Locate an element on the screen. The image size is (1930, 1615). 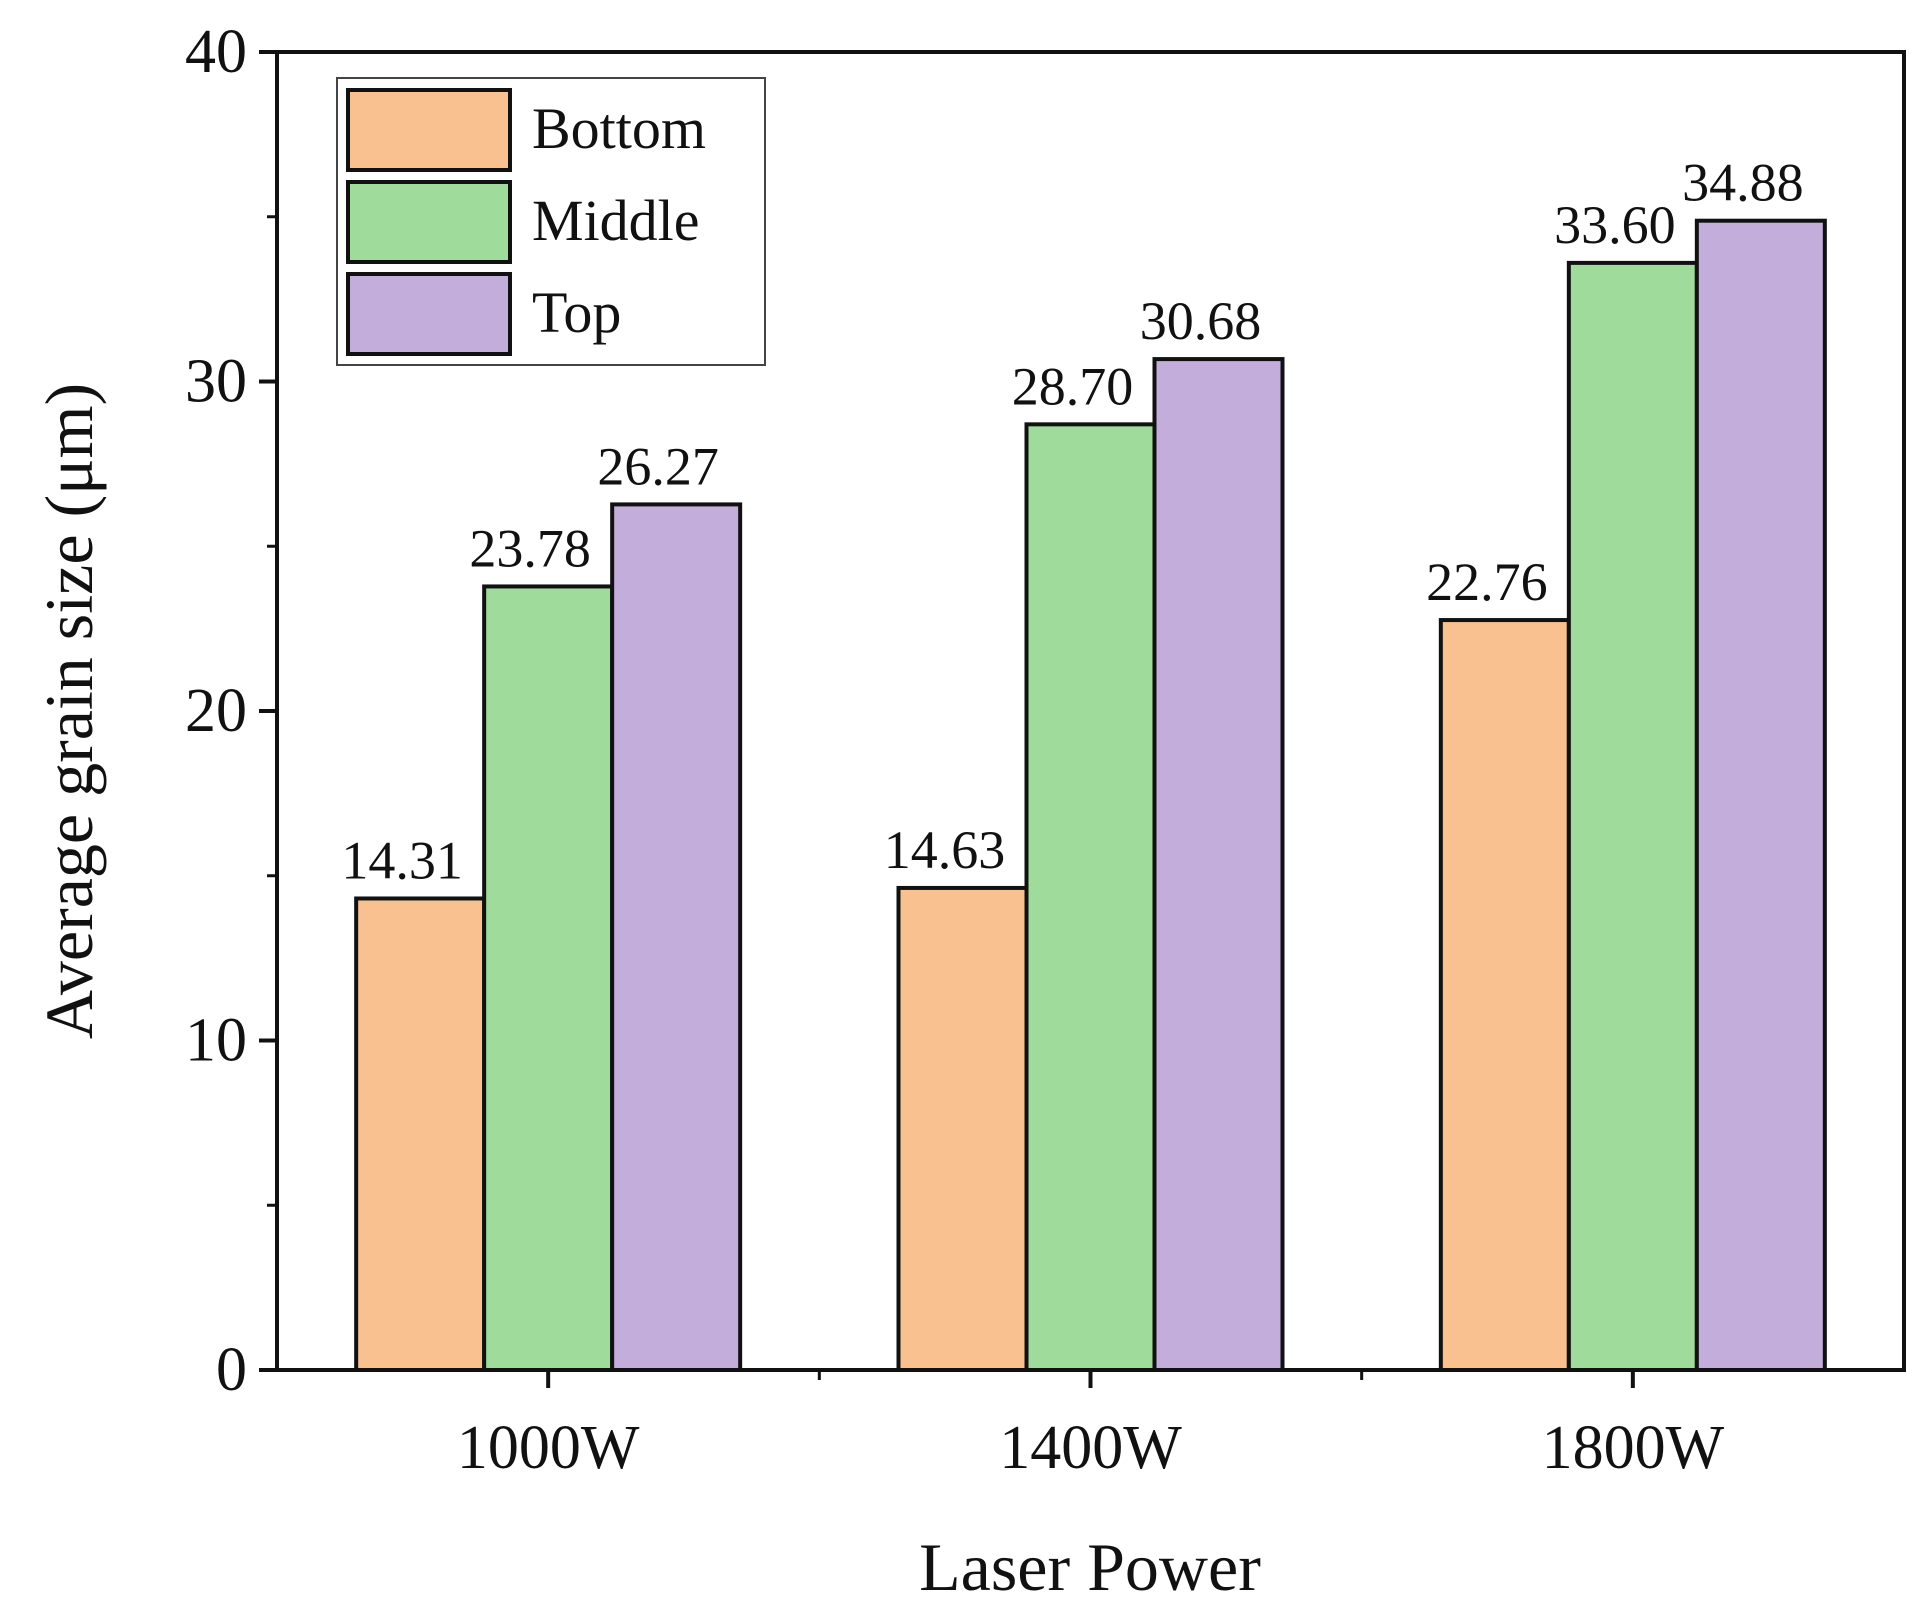
legend-swatch-bottom is located at coordinates (429, 130).